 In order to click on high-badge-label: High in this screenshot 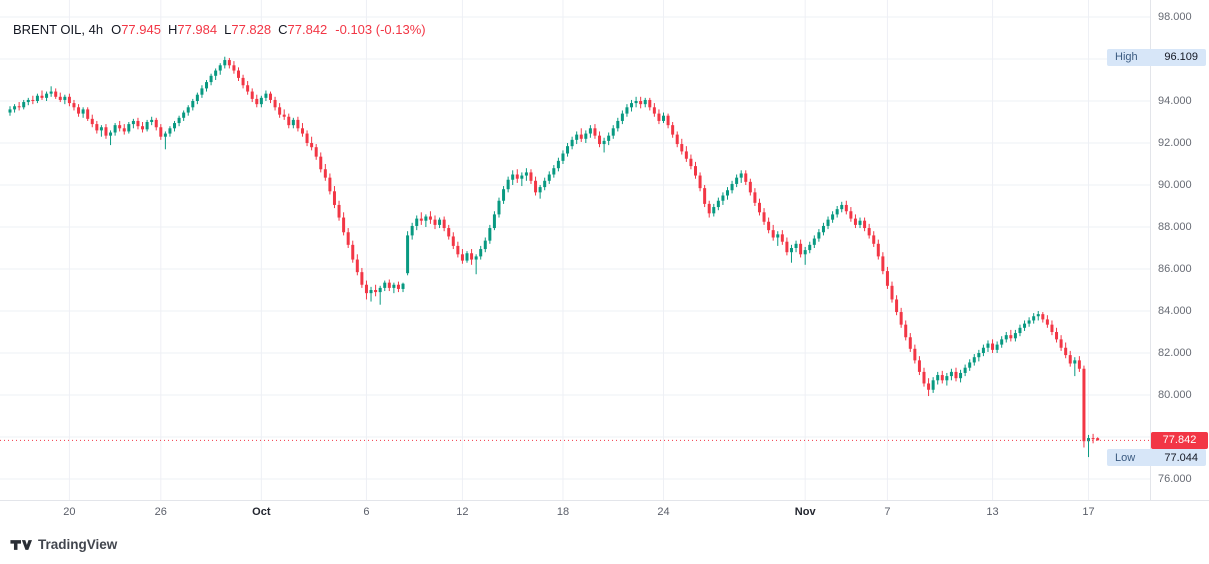, I will do `click(1126, 57)`.